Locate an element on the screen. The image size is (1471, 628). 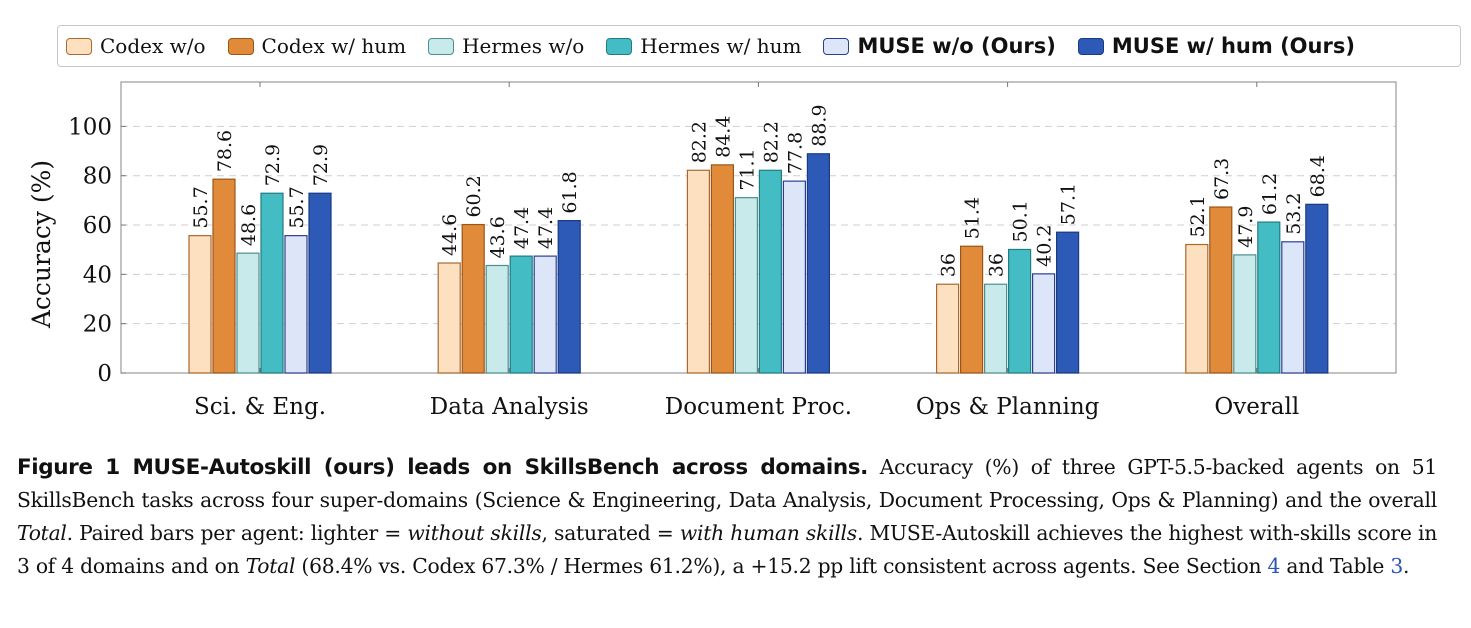
data-label: 61.2 is located at coordinates (1270, 194).